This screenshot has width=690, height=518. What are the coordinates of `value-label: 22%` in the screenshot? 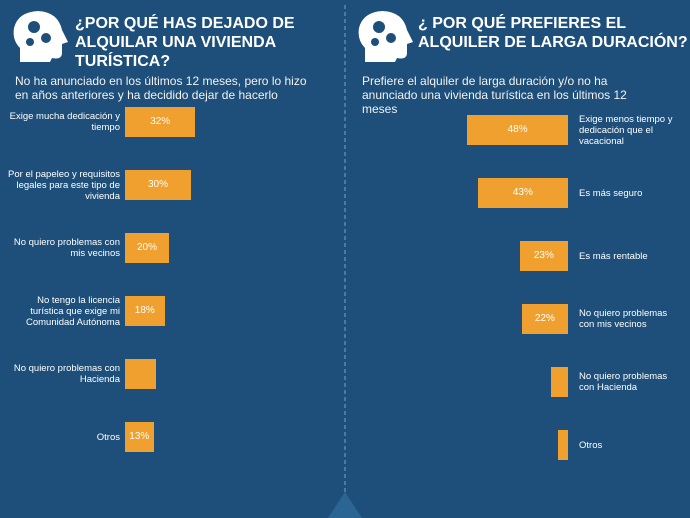 It's located at (544, 318).